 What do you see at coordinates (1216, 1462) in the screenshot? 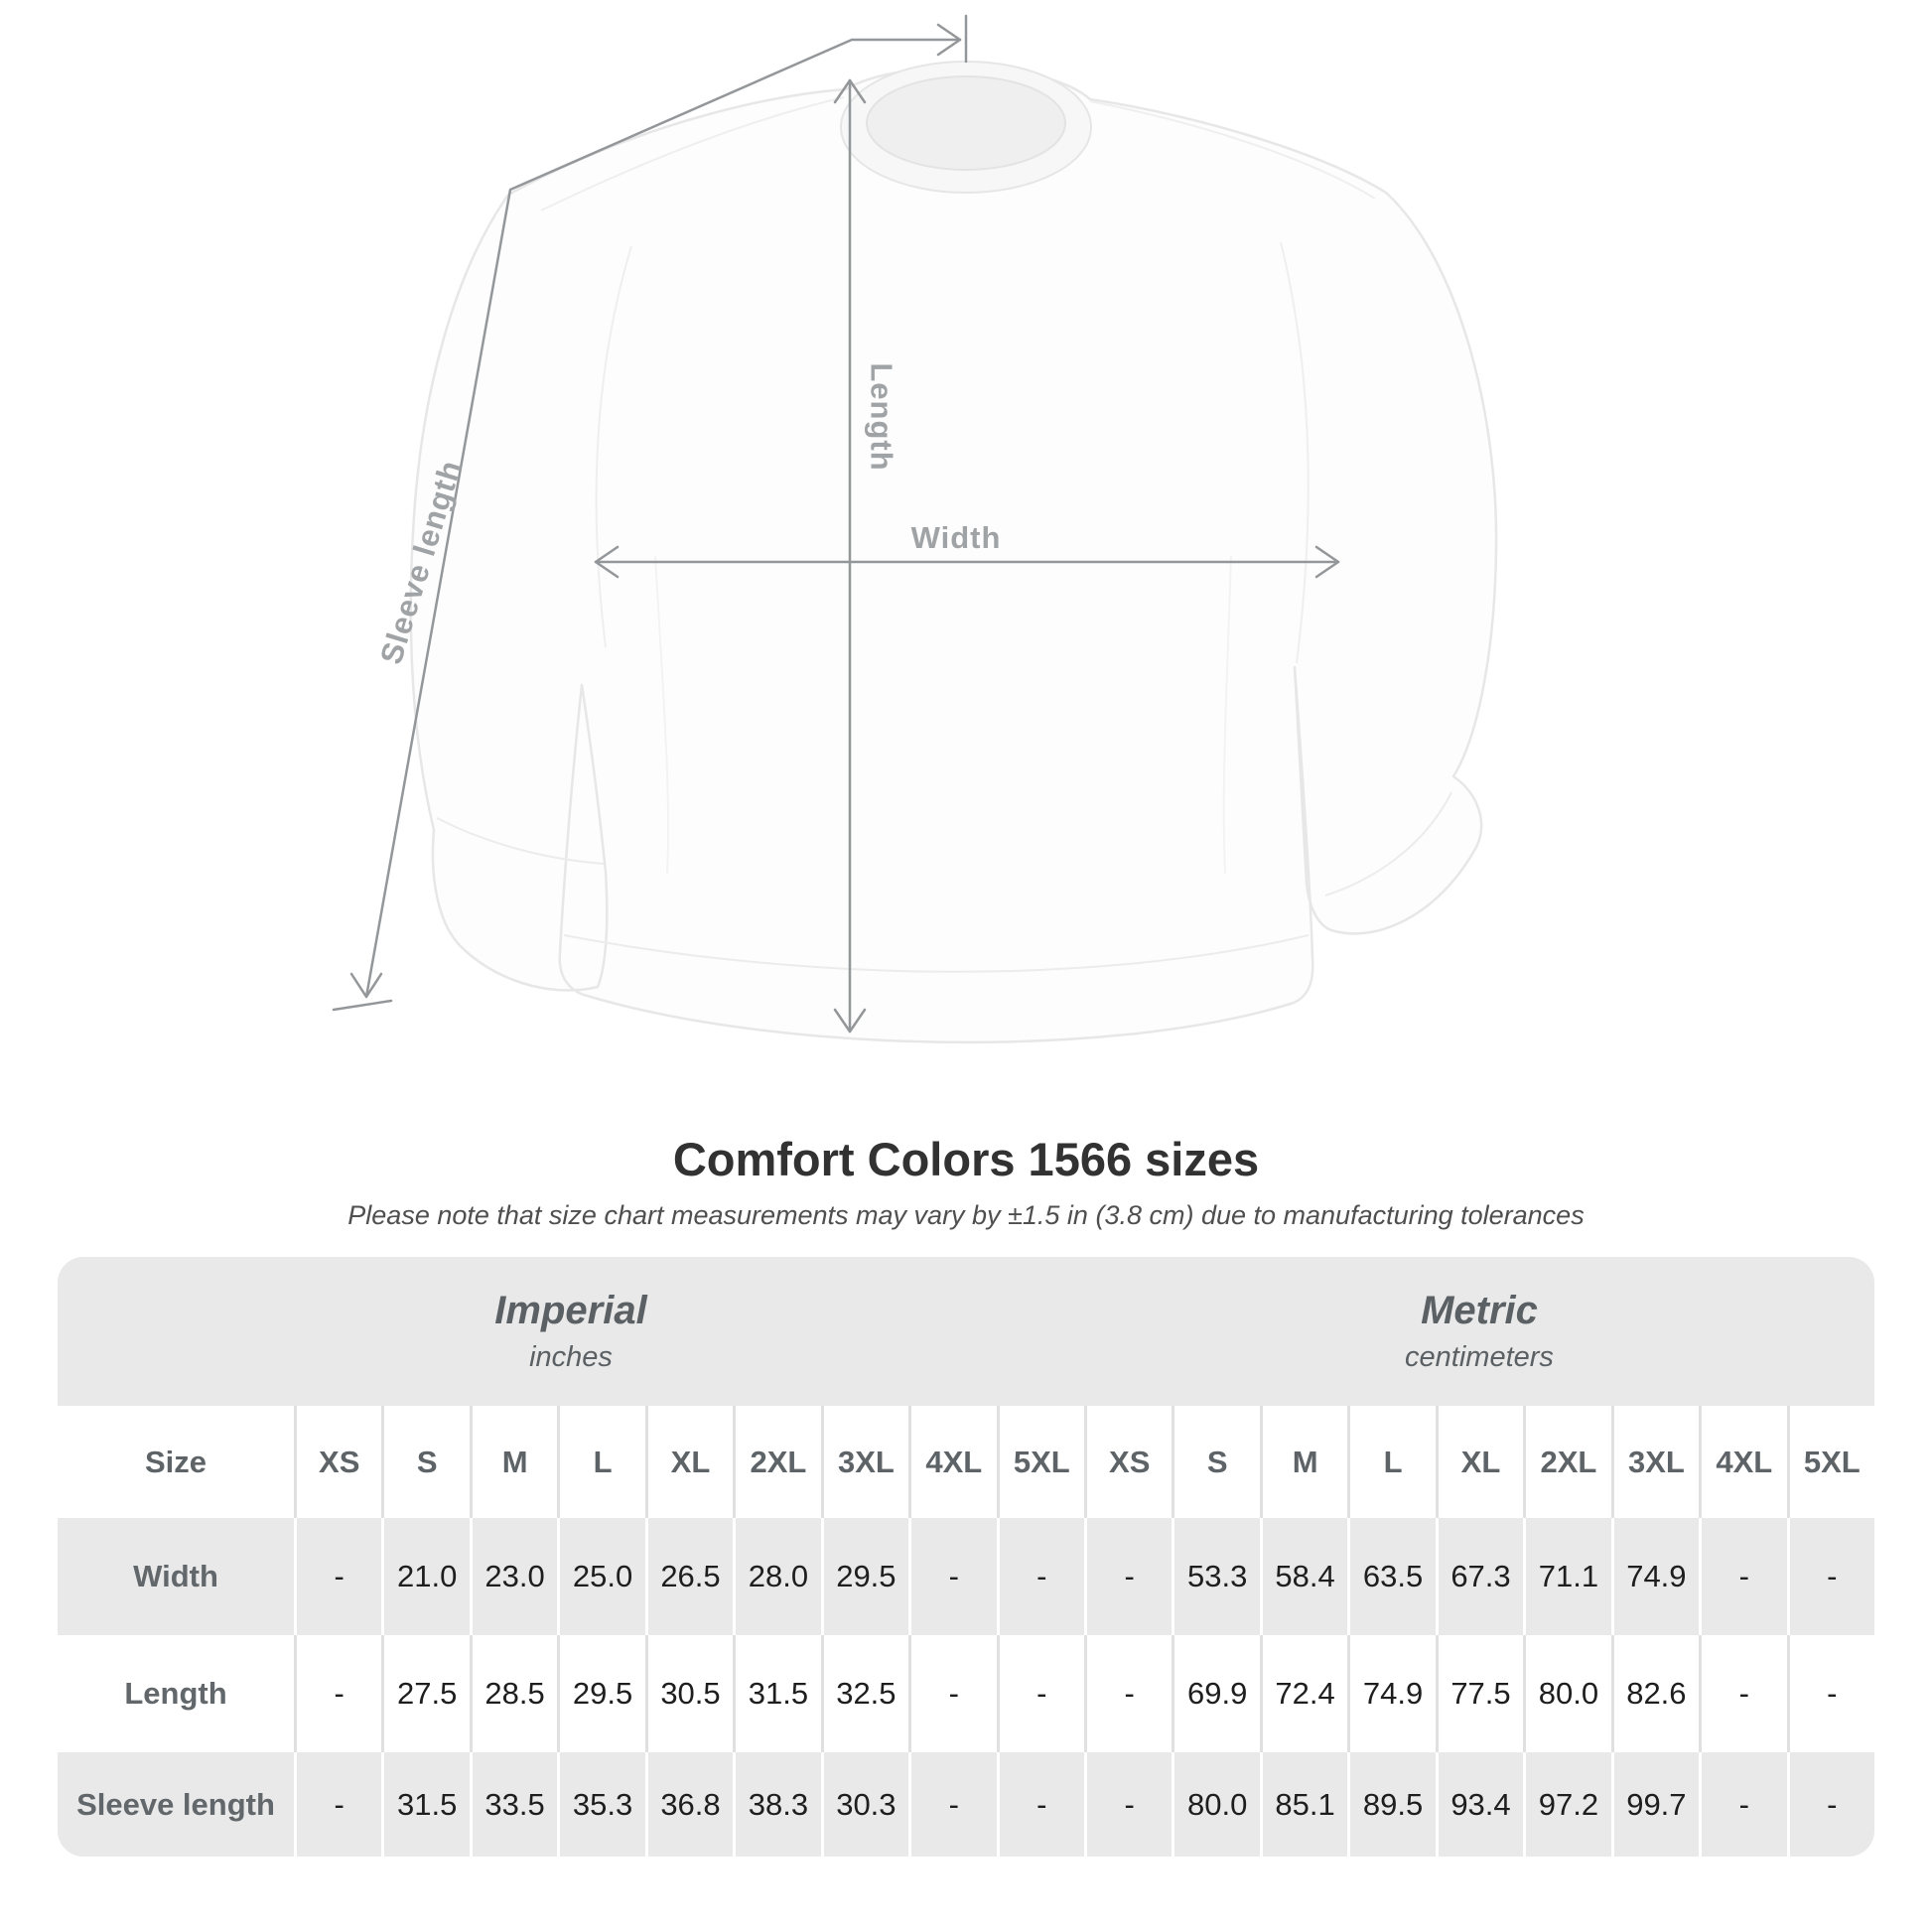
I see `size-header-metric: S` at bounding box center [1216, 1462].